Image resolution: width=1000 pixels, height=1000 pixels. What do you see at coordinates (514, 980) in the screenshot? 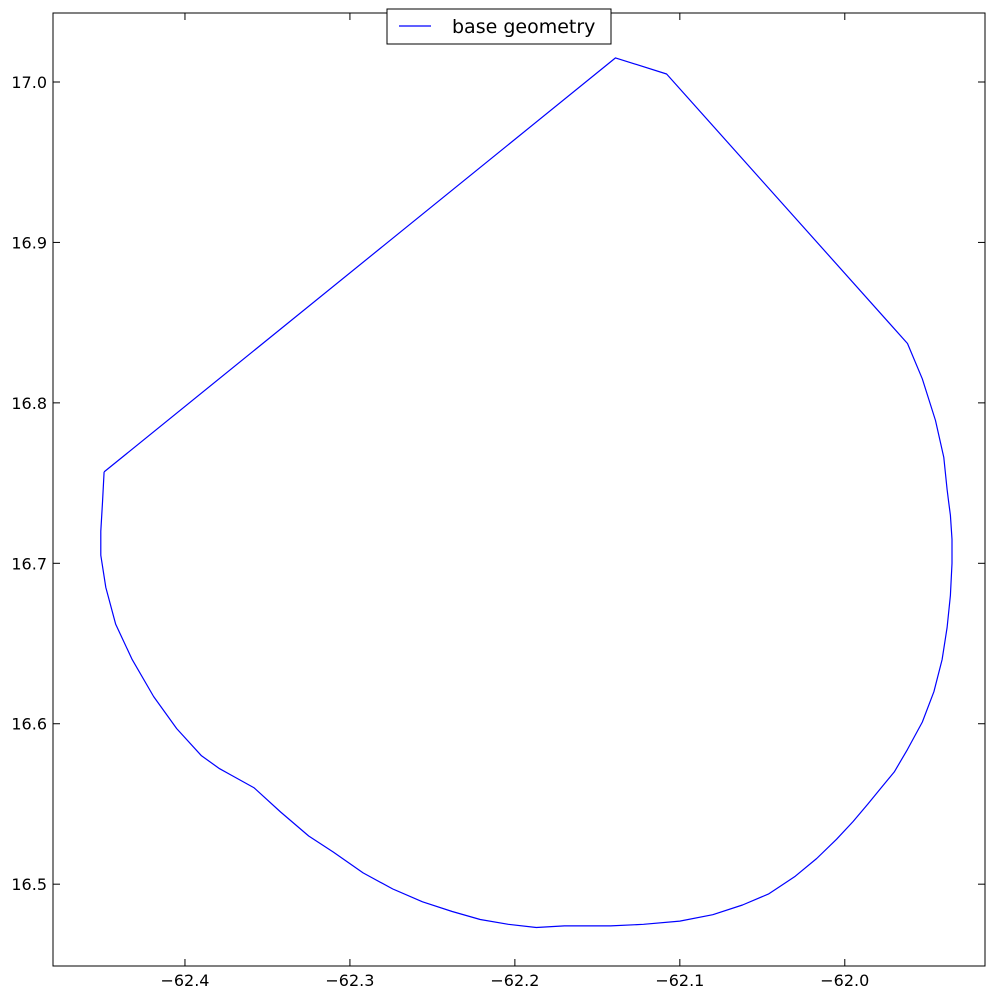
I see `x-tick-label: −62.2` at bounding box center [514, 980].